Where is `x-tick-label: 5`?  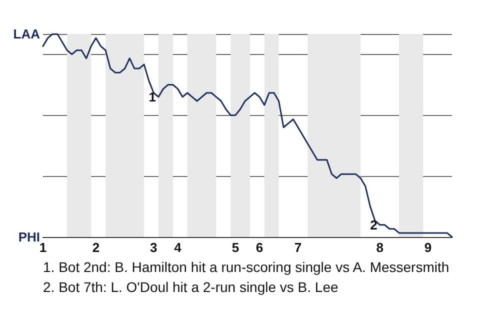 x-tick-label: 5 is located at coordinates (236, 247).